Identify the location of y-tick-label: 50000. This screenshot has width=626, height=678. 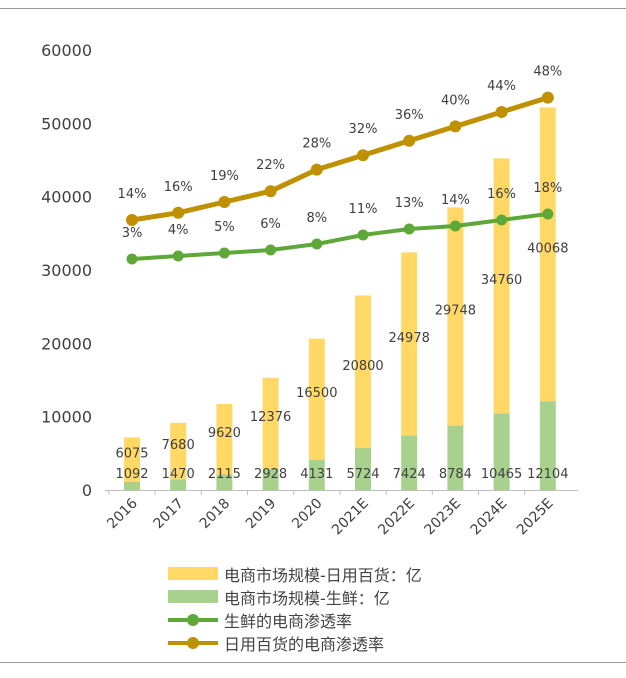
(66, 123).